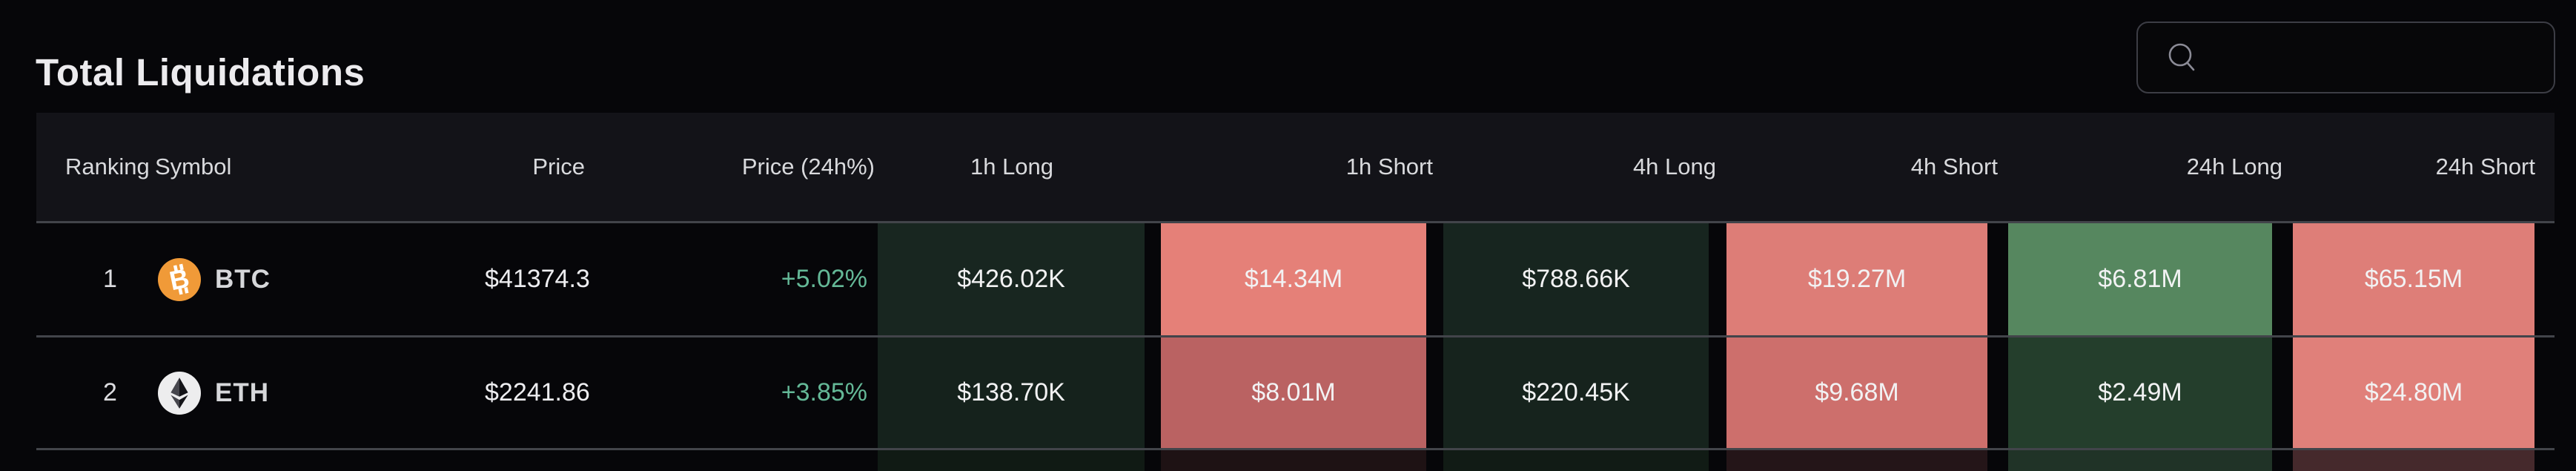 Image resolution: width=2576 pixels, height=471 pixels. Describe the element at coordinates (558, 166) in the screenshot. I see `column-header-price: Price` at that location.